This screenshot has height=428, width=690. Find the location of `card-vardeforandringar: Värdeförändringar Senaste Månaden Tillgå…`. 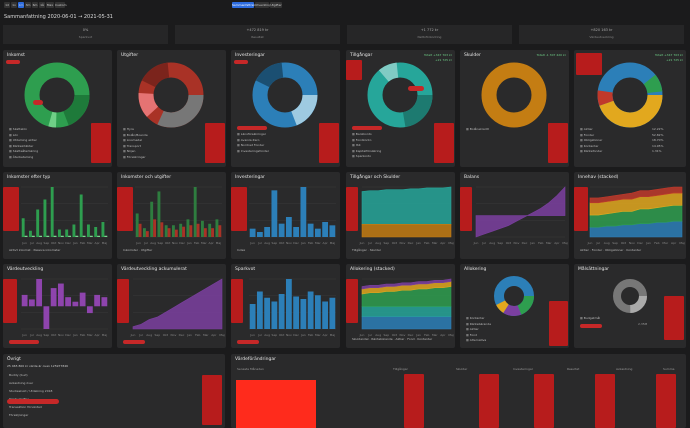

card-vardeforandringar: Värdeförändringar Senaste Månaden Tillgå… is located at coordinates (458, 391).